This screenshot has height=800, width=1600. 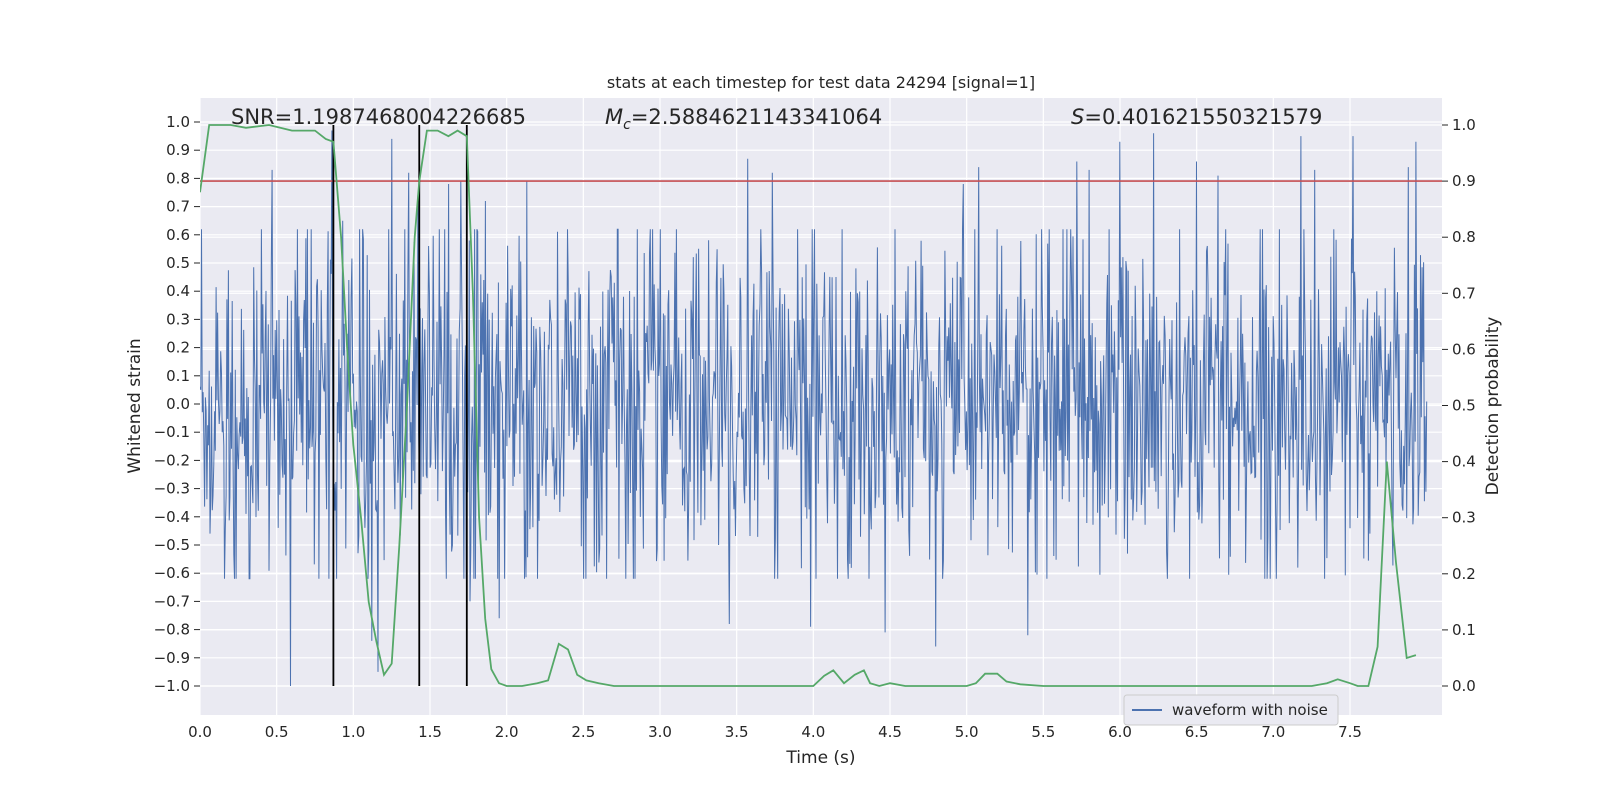 What do you see at coordinates (1203, 117) in the screenshot?
I see `s-value: =0.401621550321579` at bounding box center [1203, 117].